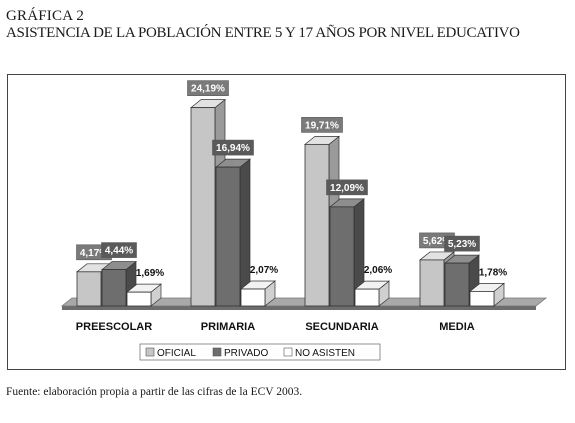 The image size is (575, 423). I want to click on data-label: 2,07%, so click(264, 270).